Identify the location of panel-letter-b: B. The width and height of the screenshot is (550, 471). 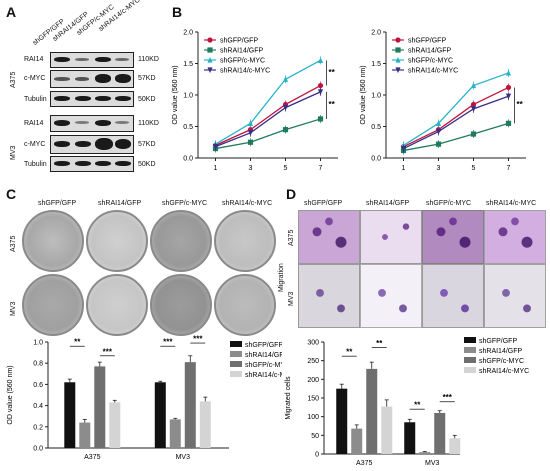
(177, 12).